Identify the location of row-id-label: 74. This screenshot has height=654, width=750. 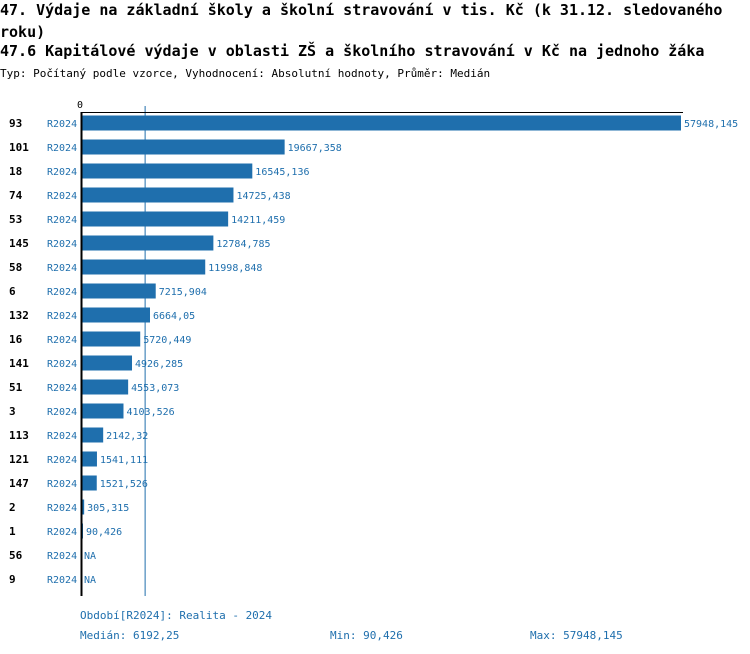
(16, 195).